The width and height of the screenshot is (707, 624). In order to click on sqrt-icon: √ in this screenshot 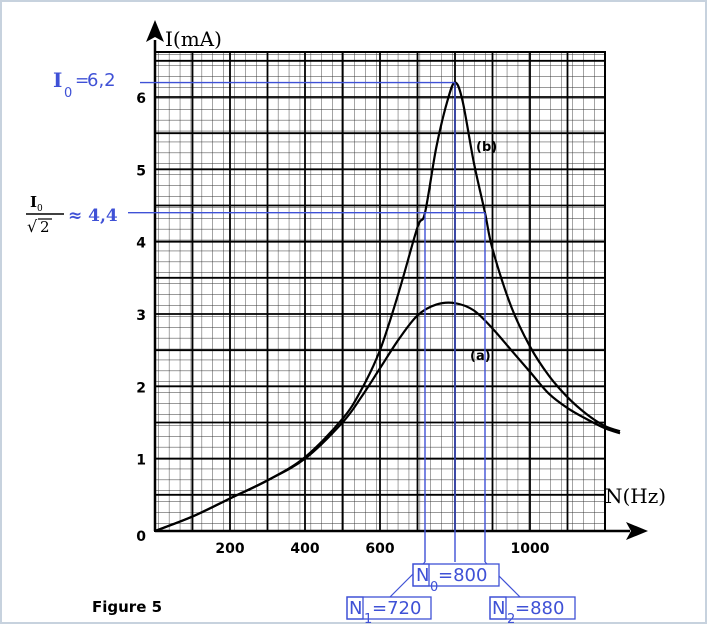, I will do `click(32, 226)`.